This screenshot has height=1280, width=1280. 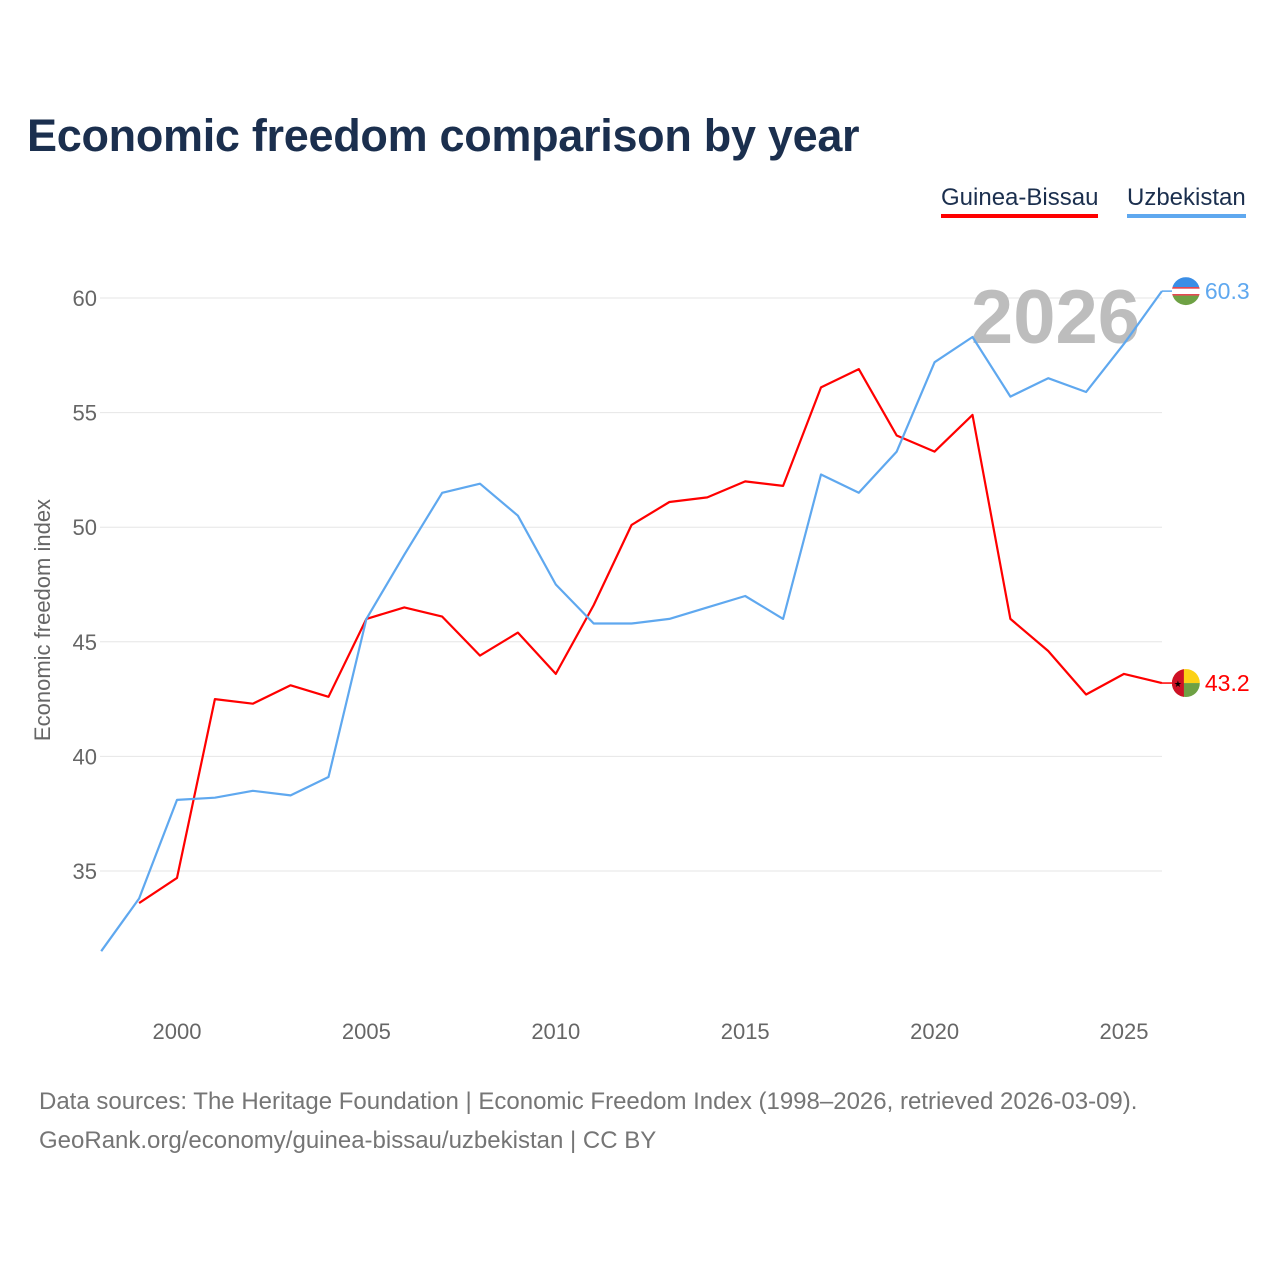 What do you see at coordinates (85, 413) in the screenshot?
I see `y-tick-label: 55` at bounding box center [85, 413].